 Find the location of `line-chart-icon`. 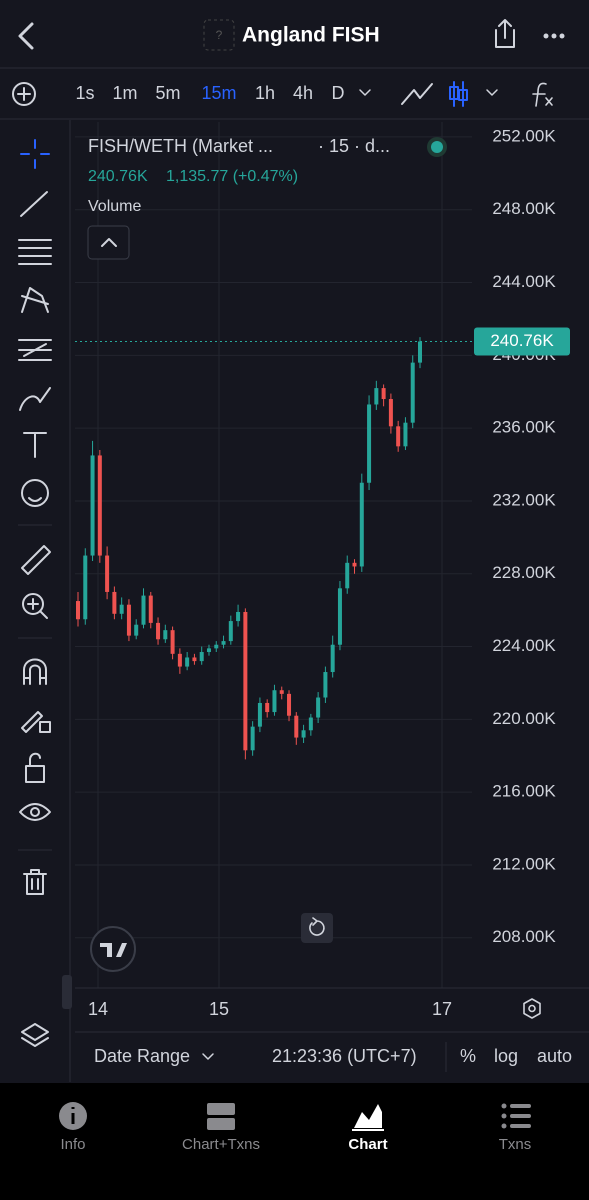

line-chart-icon is located at coordinates (417, 94).